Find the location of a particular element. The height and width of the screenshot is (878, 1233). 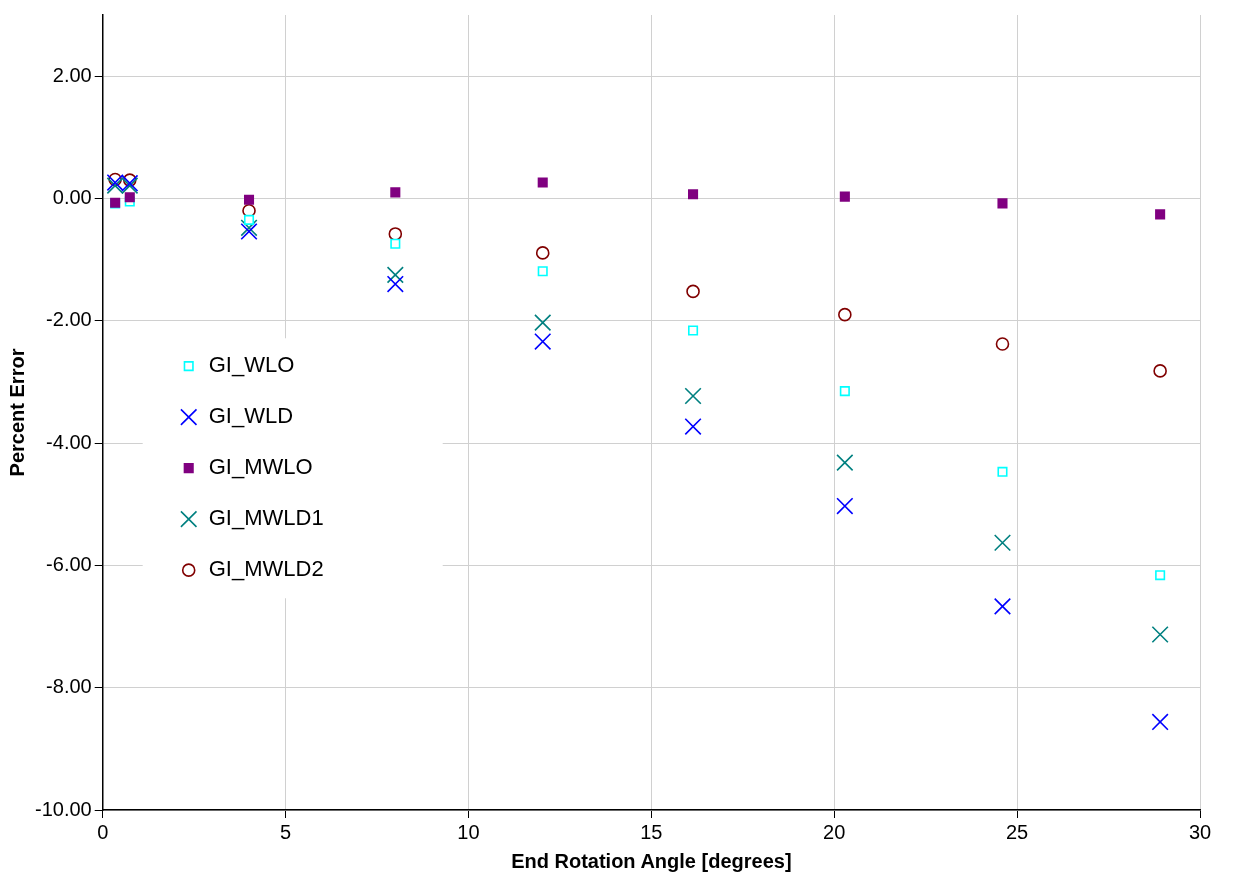

legend-label: GI_MWLO is located at coordinates (260, 467).